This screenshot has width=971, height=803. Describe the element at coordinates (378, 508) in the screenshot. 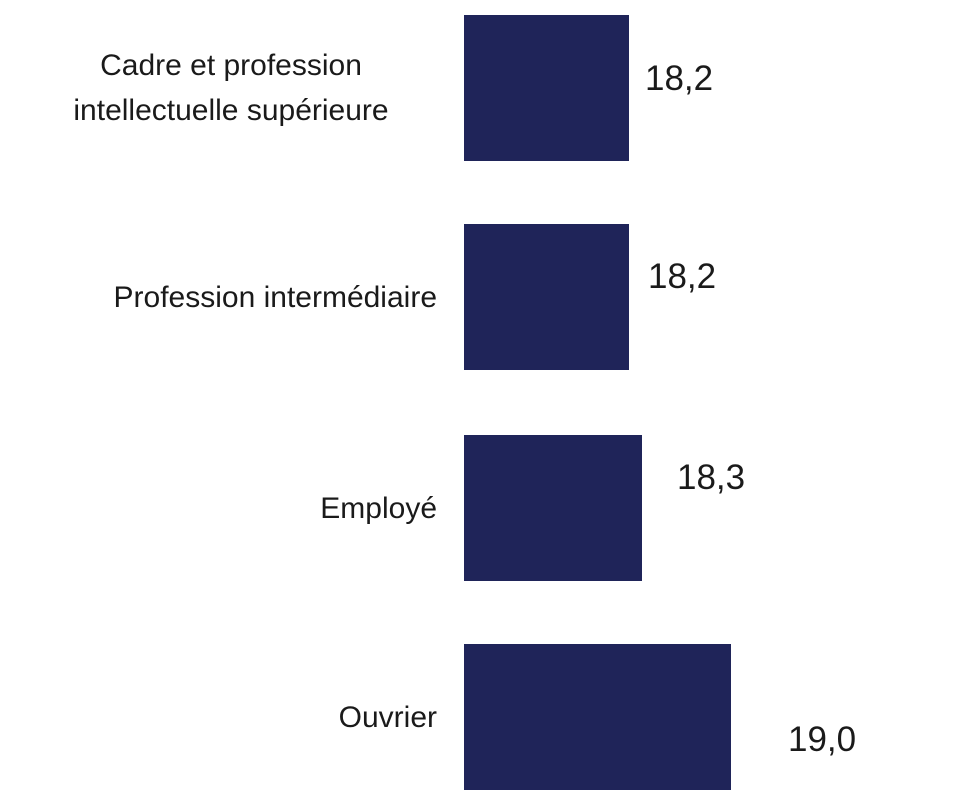

I see `category-label-text: Employé` at that location.